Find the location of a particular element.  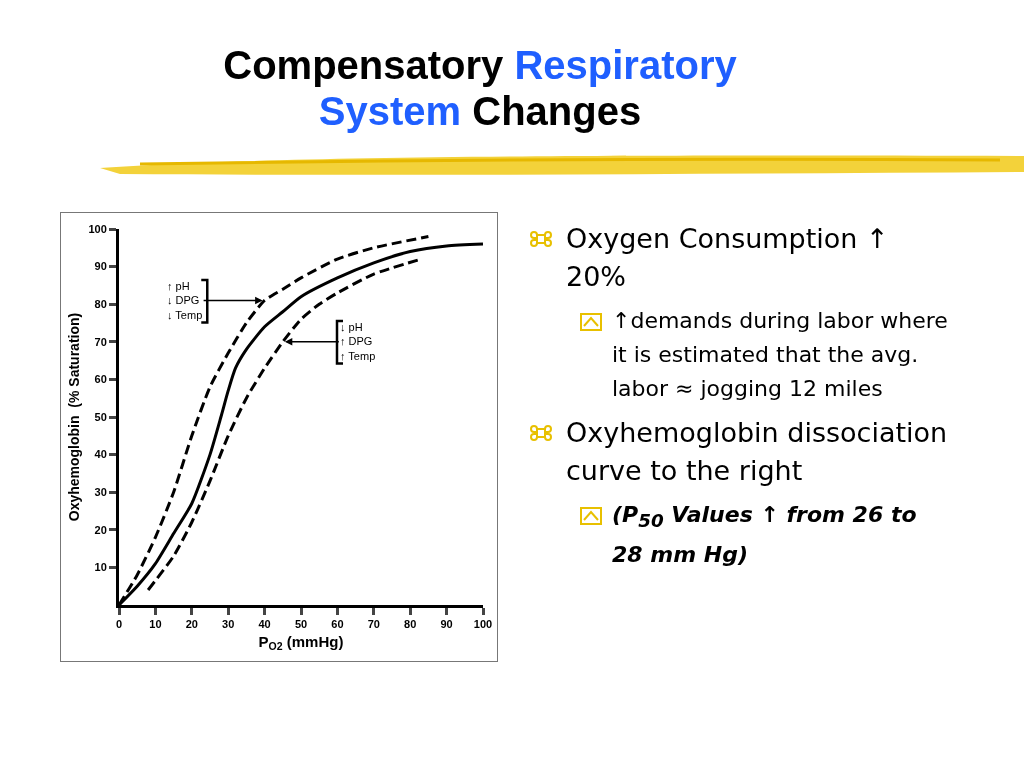

y-tick-label: 40 is located at coordinates (100, 454).